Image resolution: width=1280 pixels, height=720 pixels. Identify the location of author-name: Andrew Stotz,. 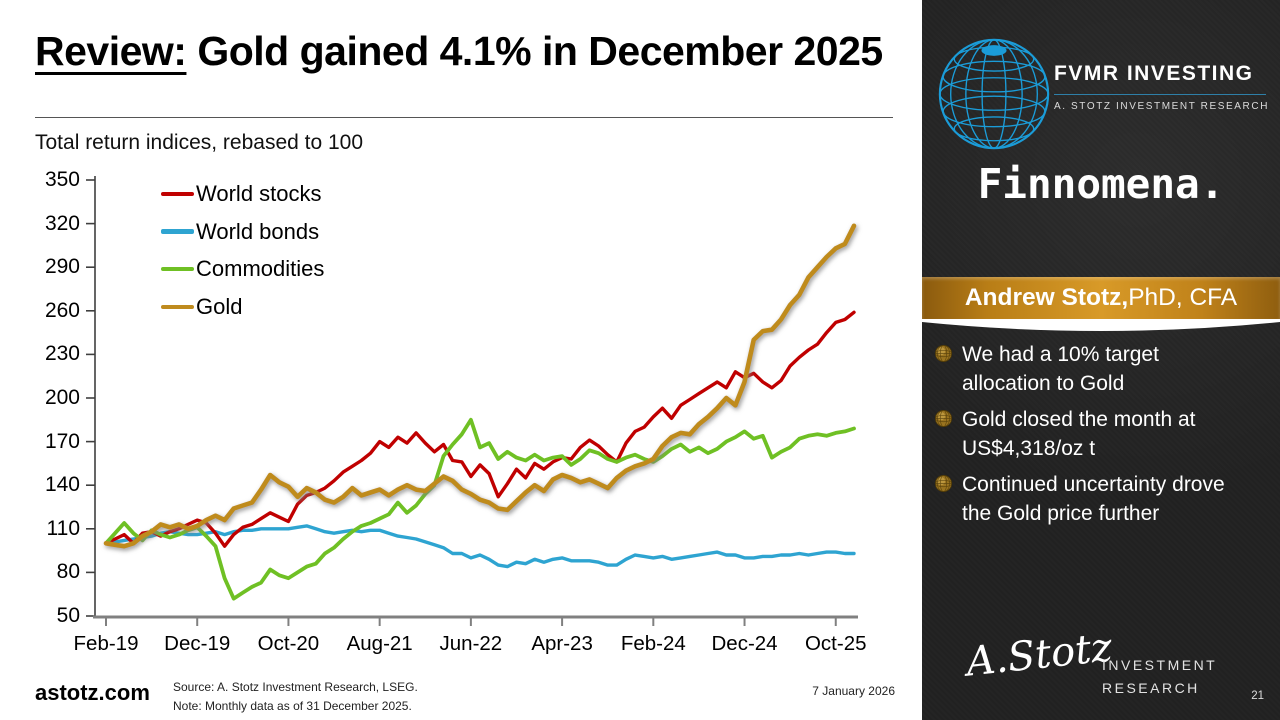
(1046, 297).